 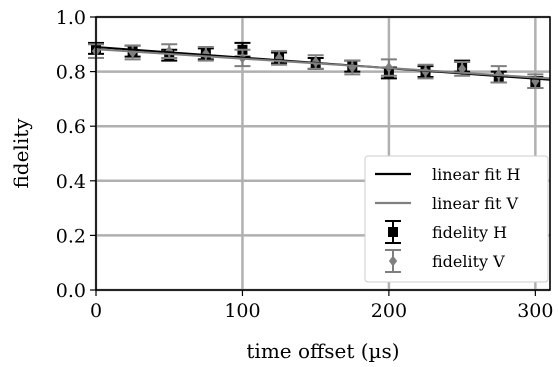 I want to click on legend-box, so click(x=456, y=219).